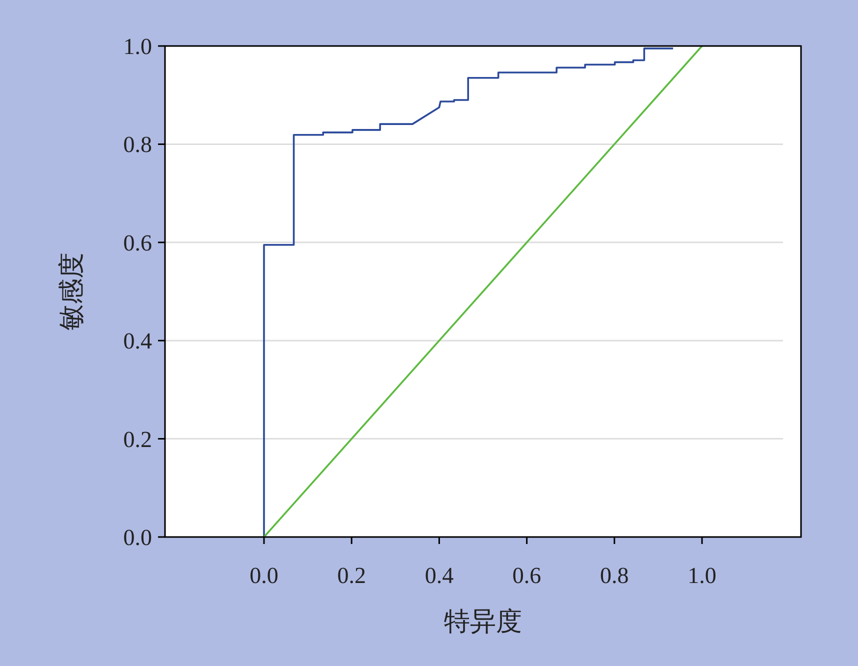  What do you see at coordinates (527, 575) in the screenshot?
I see `x-tick-label: 0.6` at bounding box center [527, 575].